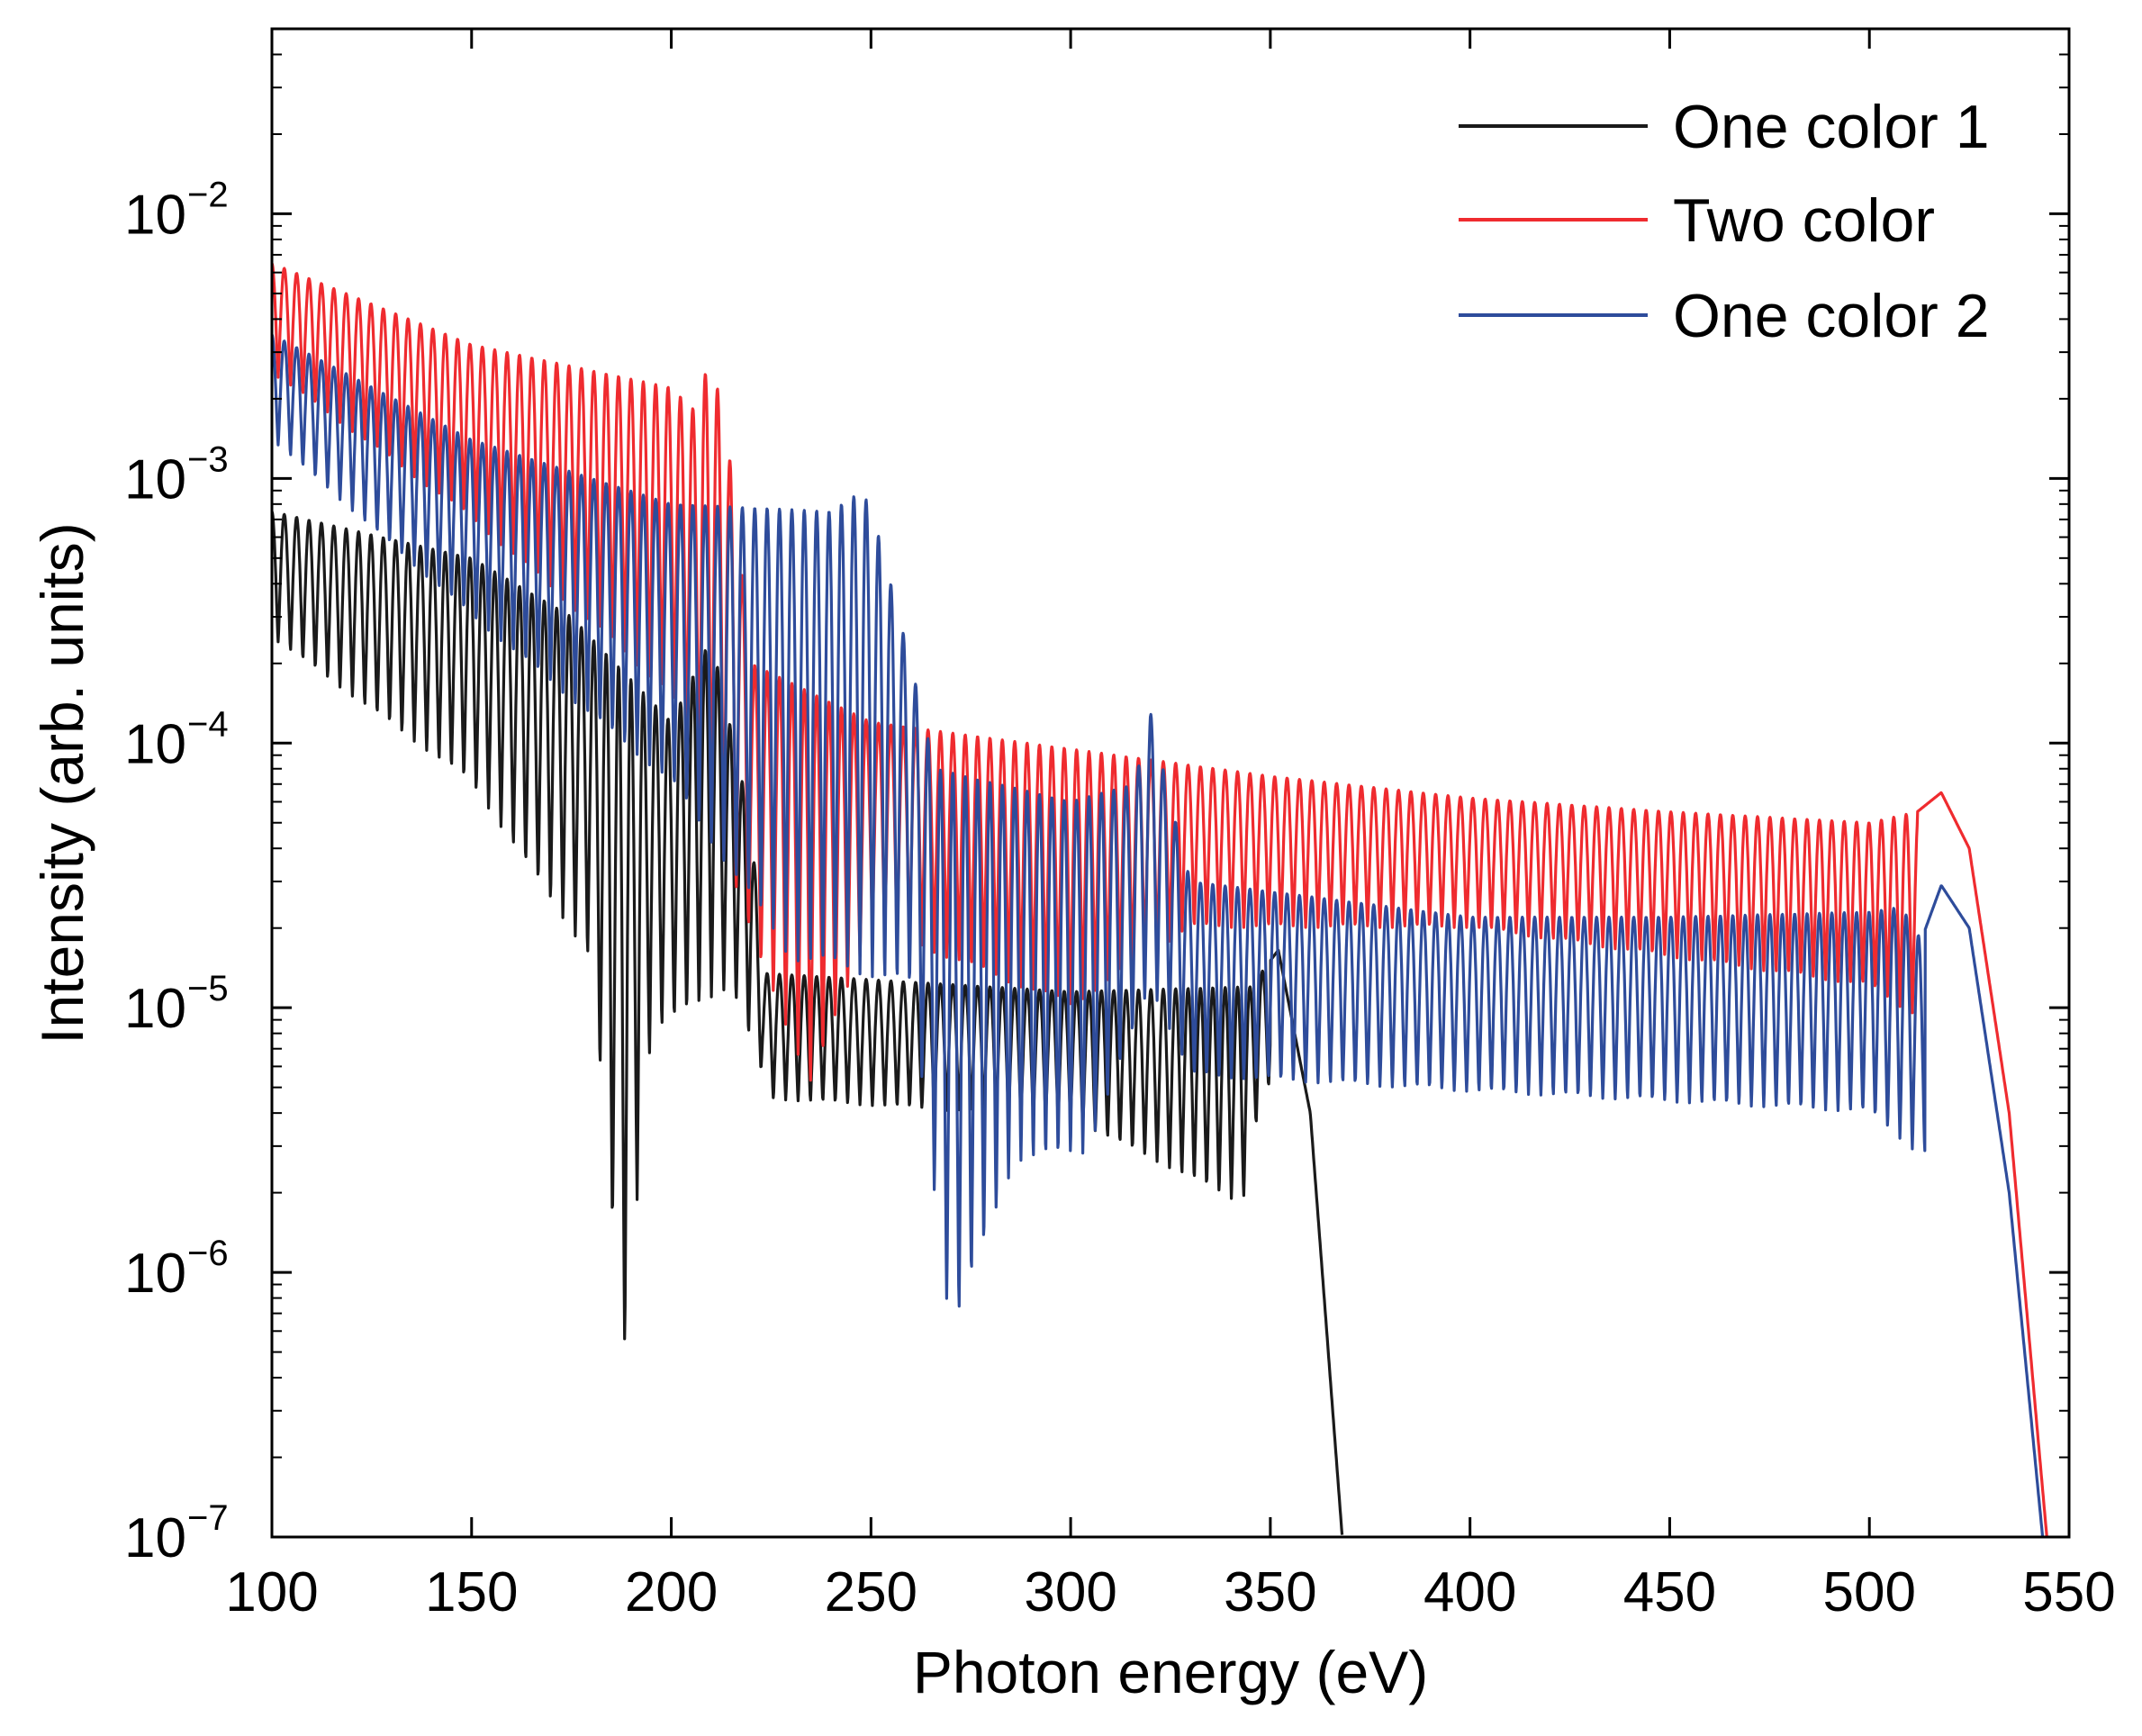 The width and height of the screenshot is (2142, 1736). What do you see at coordinates (1831, 316) in the screenshot?
I see `legend-label-one-color-2: One color 2` at bounding box center [1831, 316].